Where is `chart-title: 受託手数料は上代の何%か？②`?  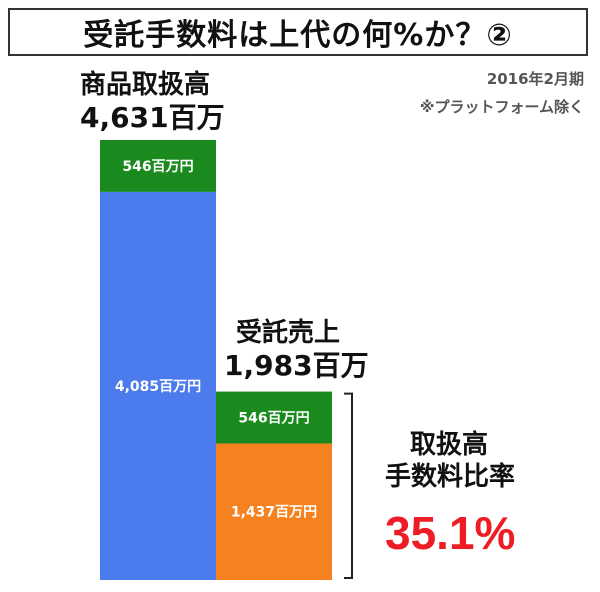
chart-title: 受託手数料は上代の何%か？② is located at coordinates (298, 32).